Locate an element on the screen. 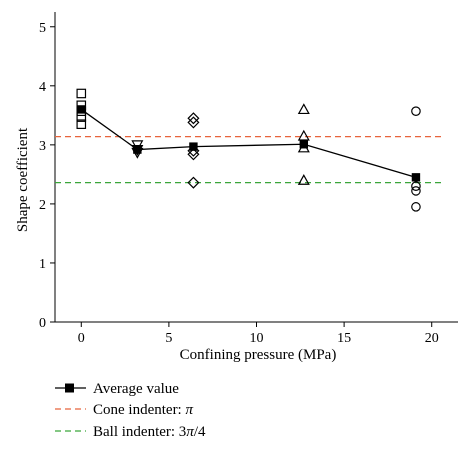 The image size is (474, 451). legend-item-average: Average value is located at coordinates (117, 389).